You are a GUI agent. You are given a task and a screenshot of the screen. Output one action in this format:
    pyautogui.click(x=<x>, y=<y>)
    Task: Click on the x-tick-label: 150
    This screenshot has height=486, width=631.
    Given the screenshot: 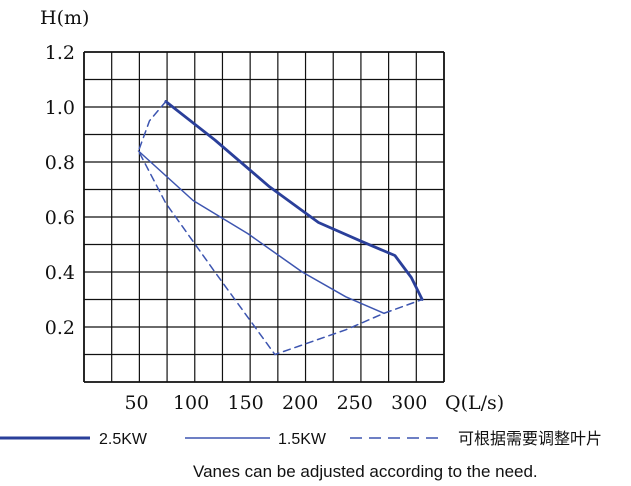 What is the action you would take?
    pyautogui.click(x=246, y=403)
    